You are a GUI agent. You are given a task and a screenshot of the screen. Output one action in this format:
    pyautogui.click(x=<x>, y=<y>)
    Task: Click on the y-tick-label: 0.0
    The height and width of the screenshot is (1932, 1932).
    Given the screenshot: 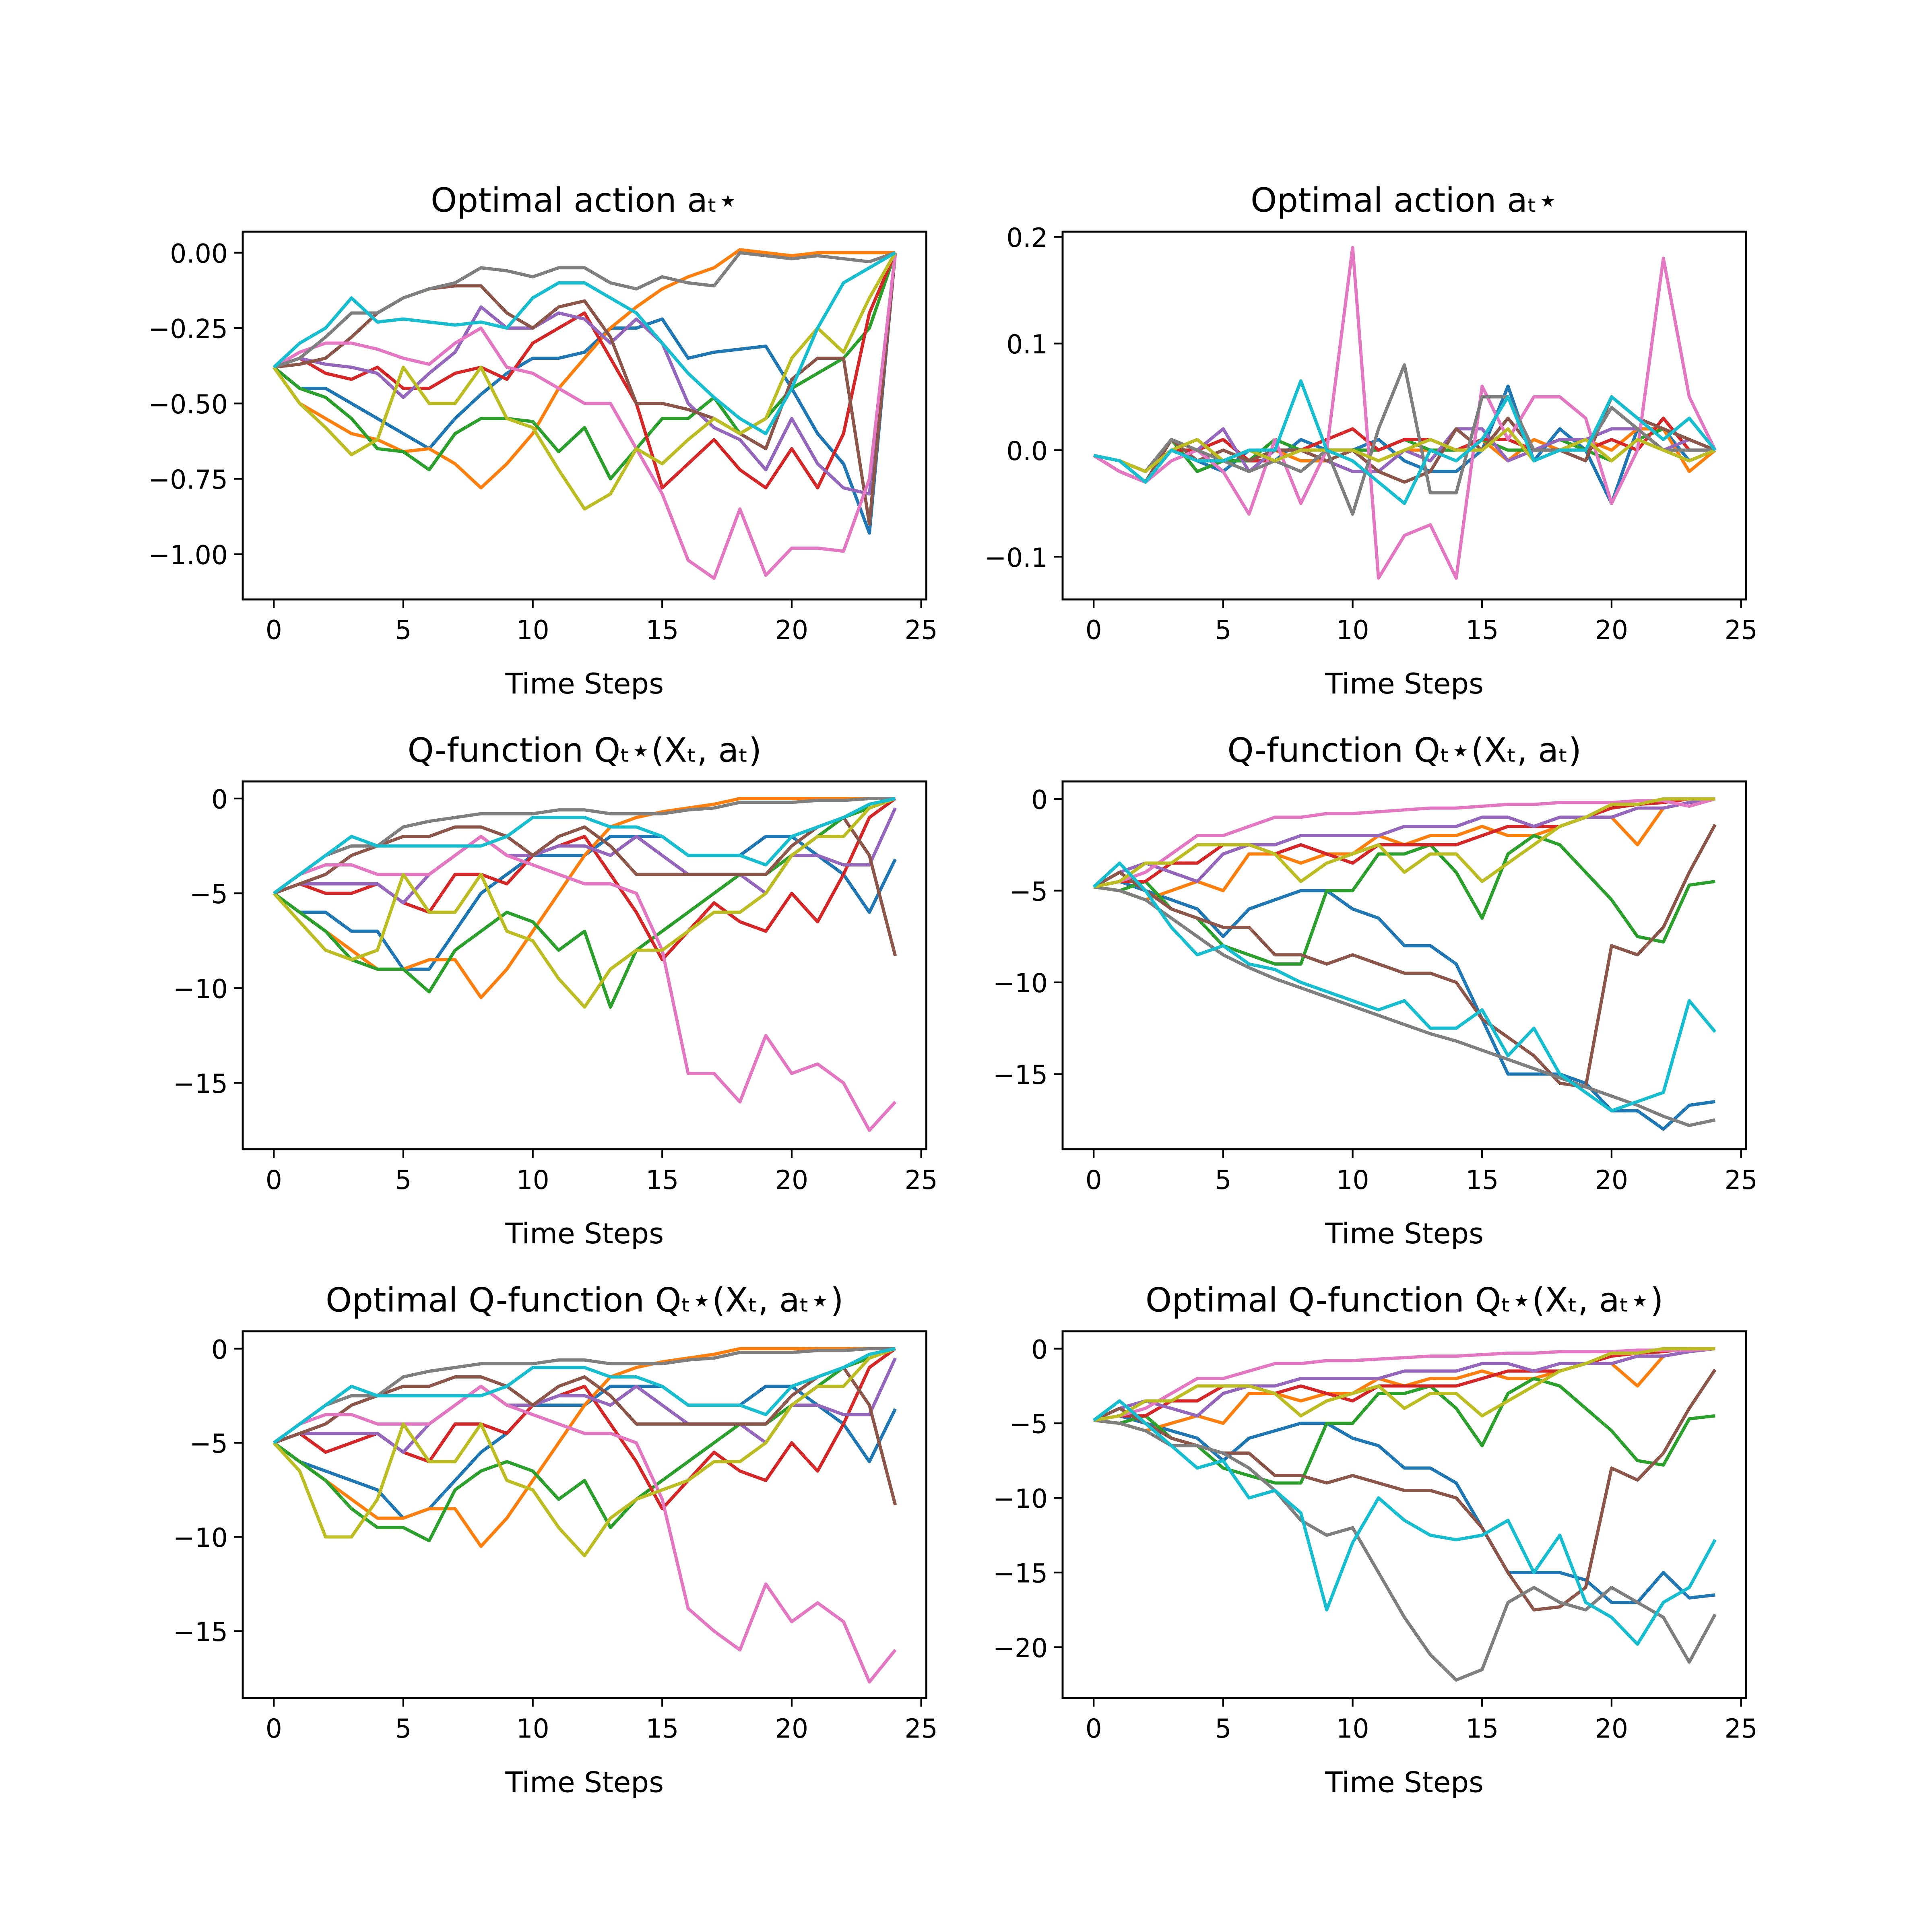 What is the action you would take?
    pyautogui.click(x=1027, y=451)
    